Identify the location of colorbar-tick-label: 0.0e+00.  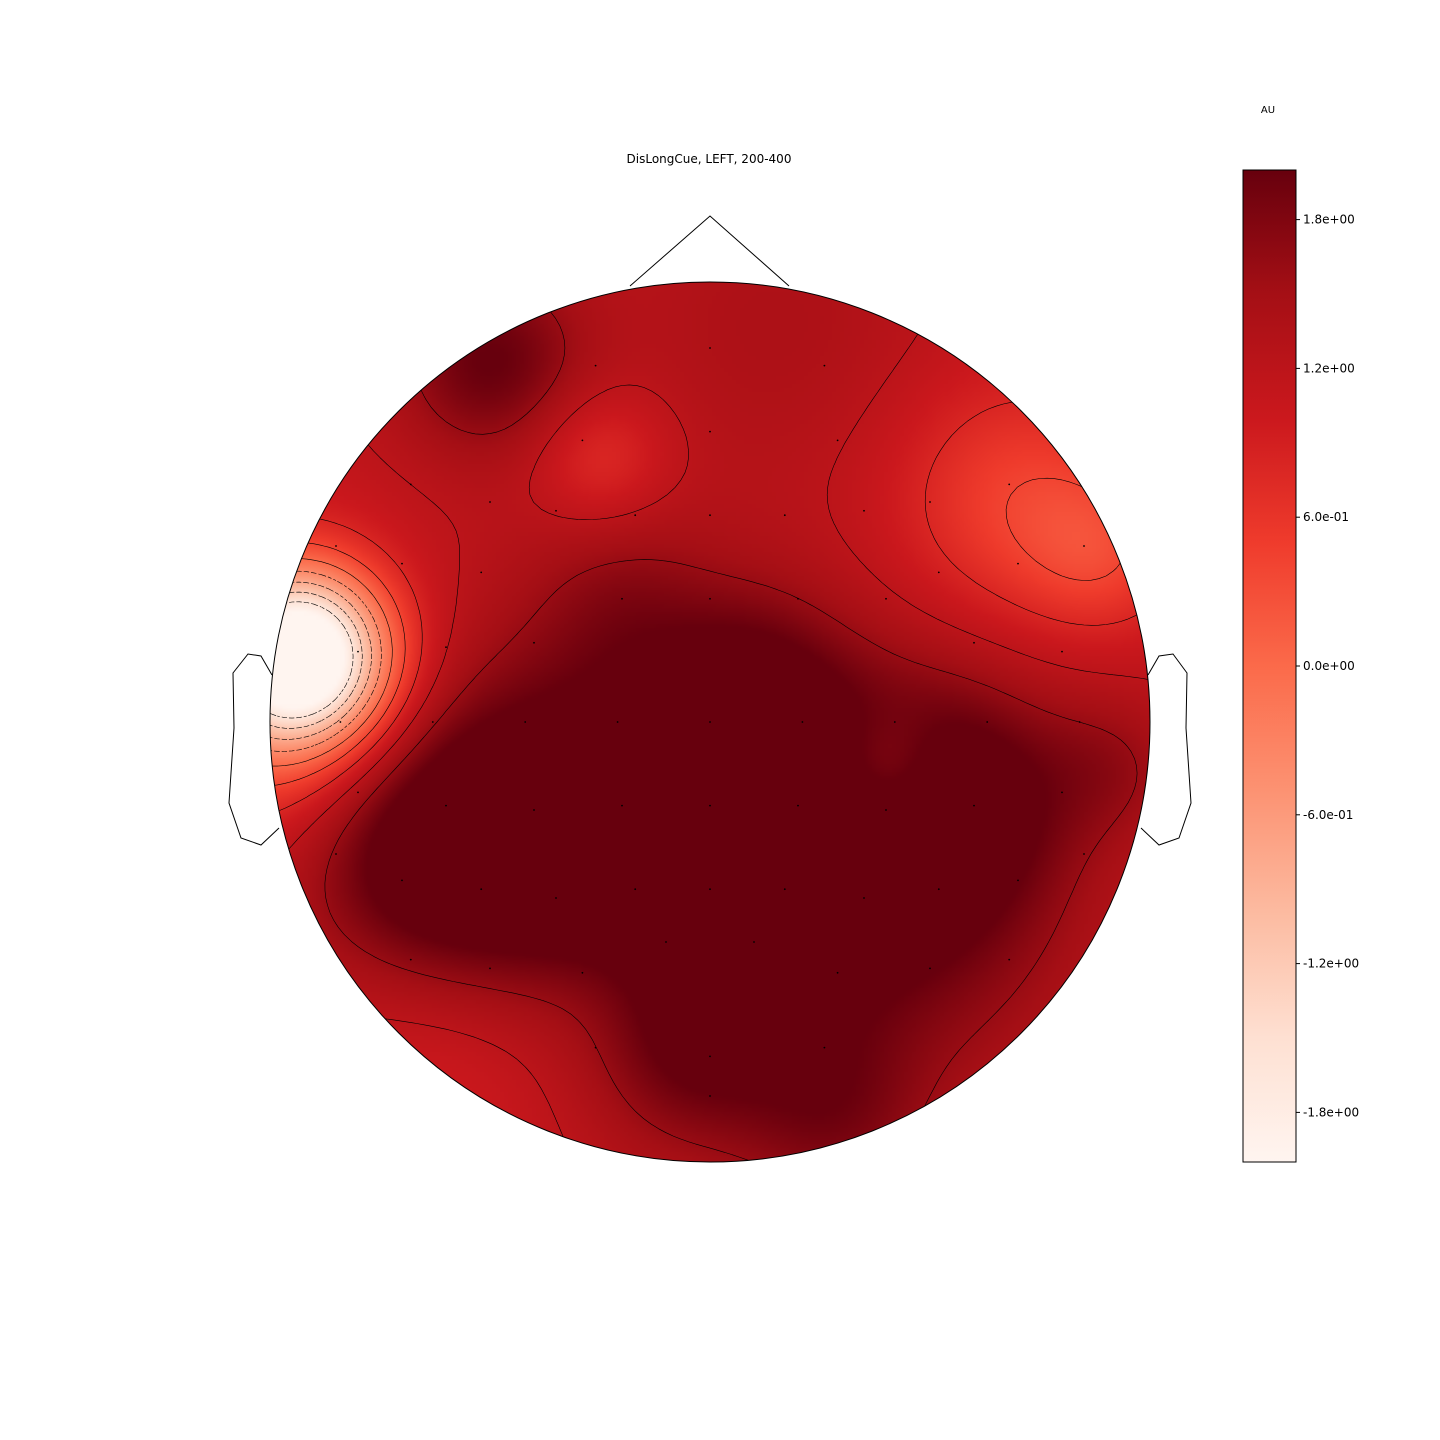
(1329, 666).